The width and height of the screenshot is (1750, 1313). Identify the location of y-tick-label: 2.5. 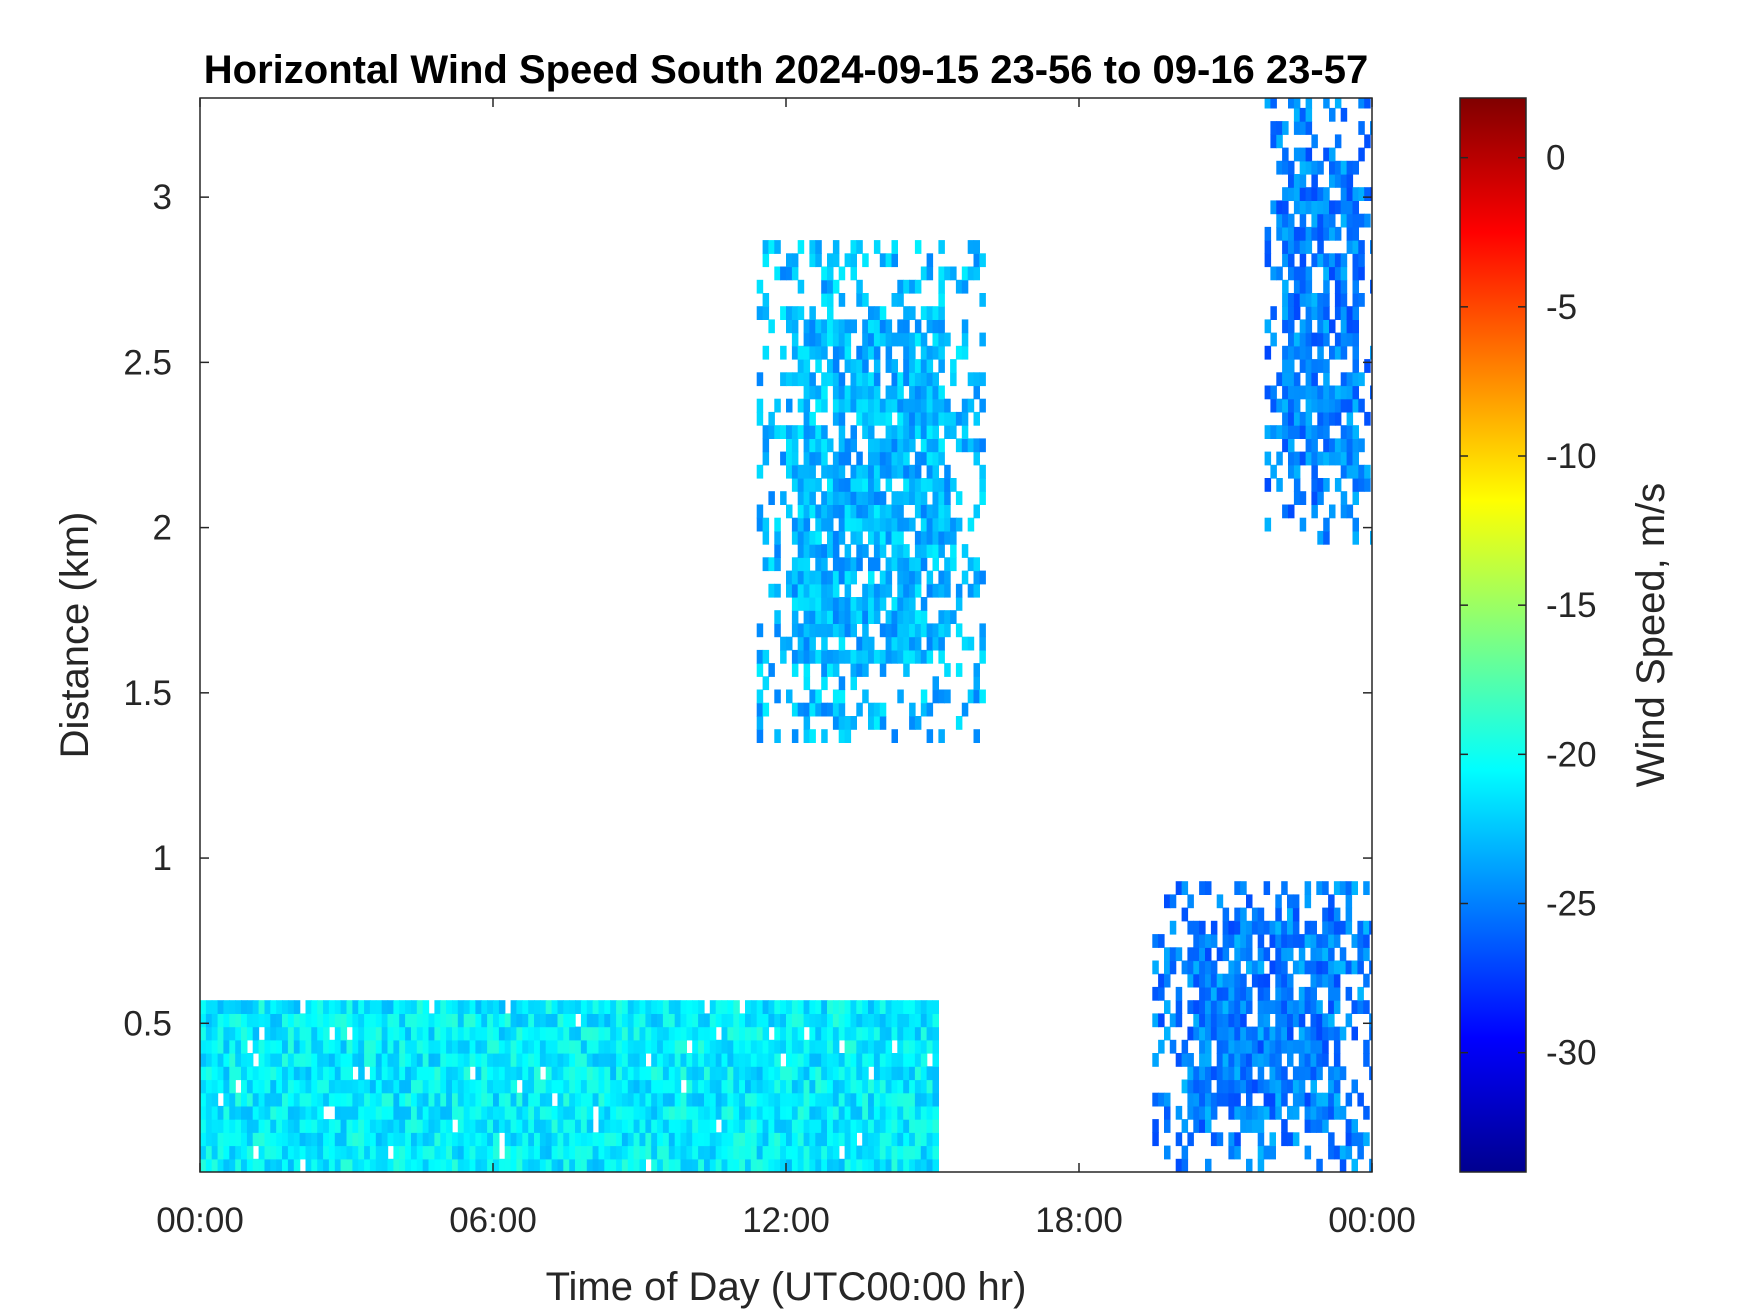
(147, 362).